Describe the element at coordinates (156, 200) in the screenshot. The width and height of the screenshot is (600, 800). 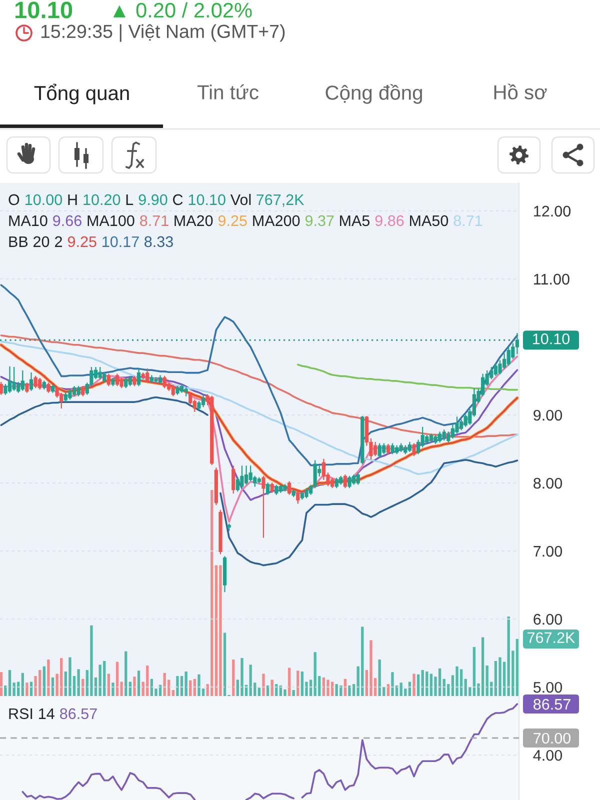
I see `text: O 10.00 H 10.20 L 9.90 C 10.10 Vol 767,2K` at that location.